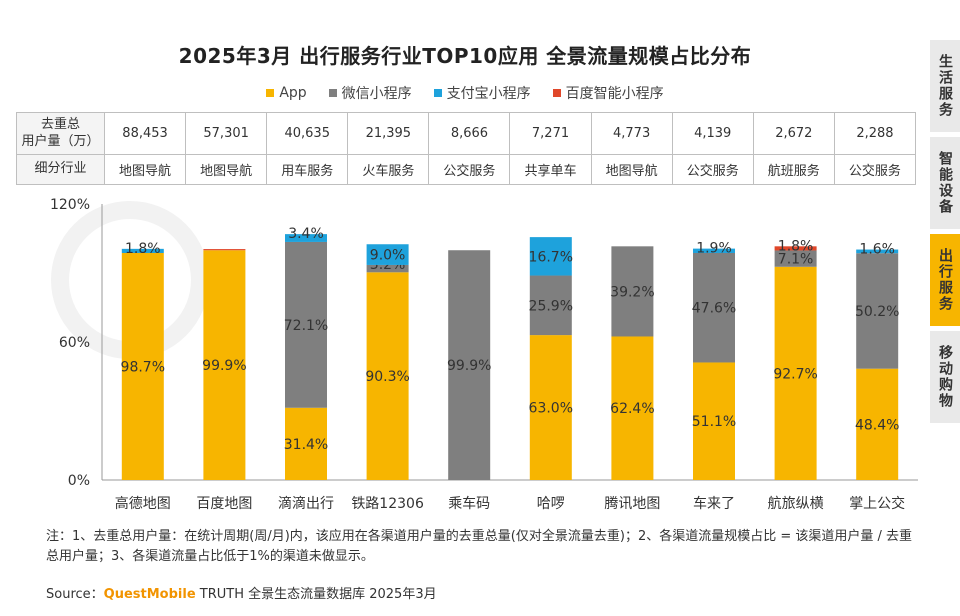 Image resolution: width=960 pixels, height=616 pixels. I want to click on users-cell: 7,271, so click(550, 133).